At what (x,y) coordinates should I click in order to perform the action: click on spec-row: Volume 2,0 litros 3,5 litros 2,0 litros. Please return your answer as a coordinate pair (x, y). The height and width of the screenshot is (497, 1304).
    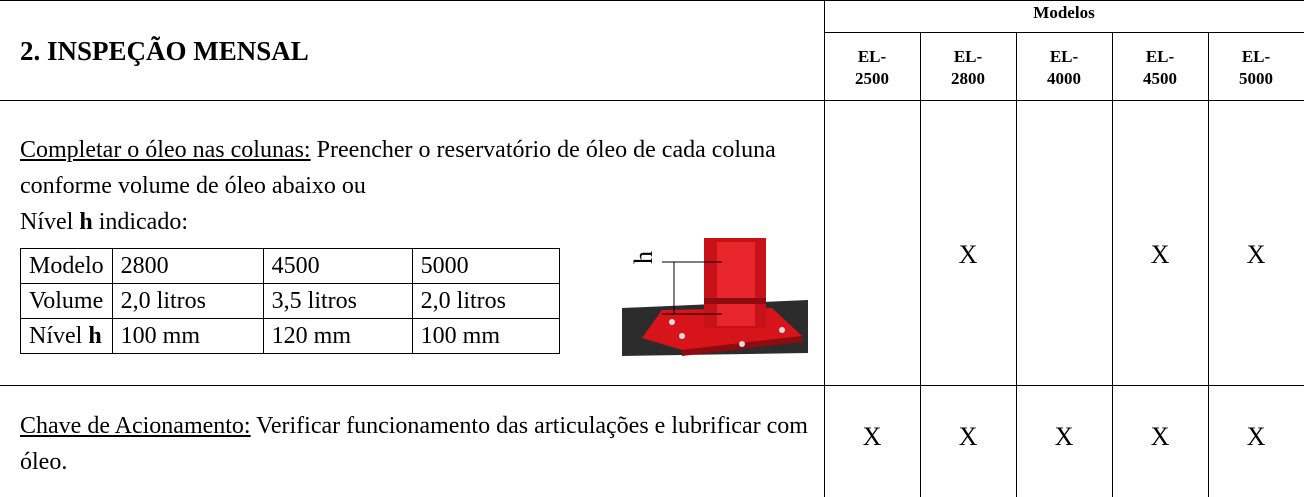
    Looking at the image, I should click on (290, 301).